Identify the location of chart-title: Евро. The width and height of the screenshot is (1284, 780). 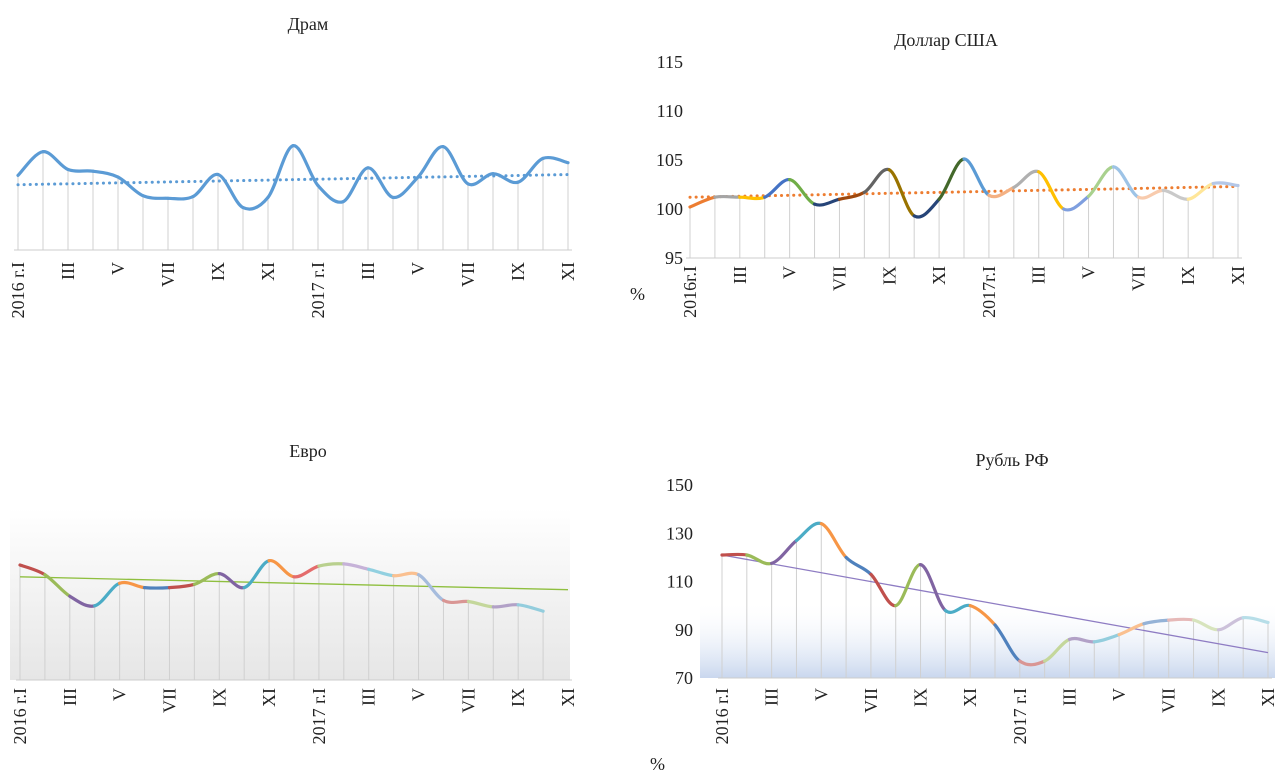
(308, 451).